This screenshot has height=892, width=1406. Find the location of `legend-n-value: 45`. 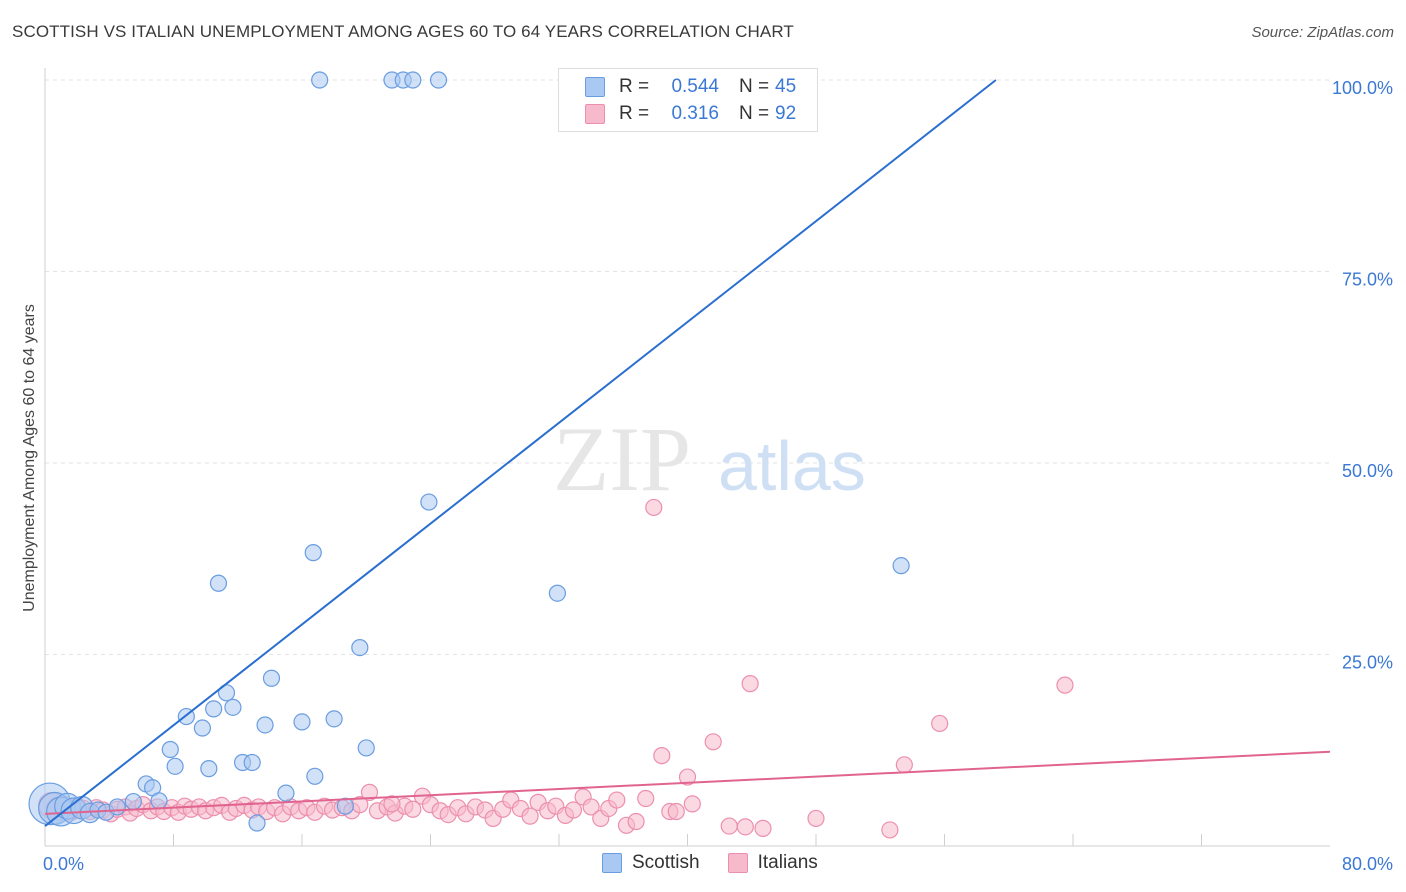

legend-n-value: 45 is located at coordinates (786, 86).